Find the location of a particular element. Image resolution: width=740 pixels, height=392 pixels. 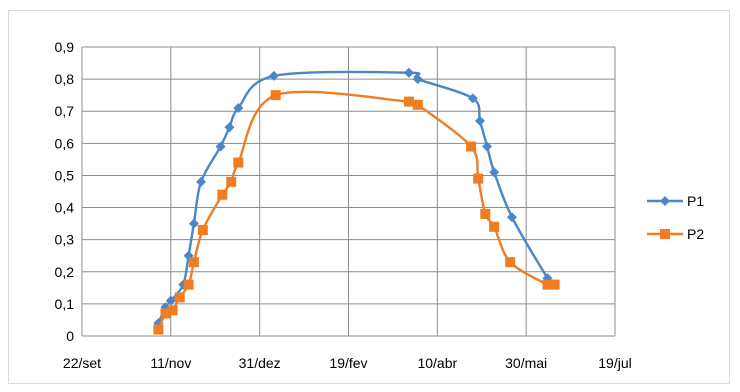

x-tick-label: 10/abr is located at coordinates (437, 363).